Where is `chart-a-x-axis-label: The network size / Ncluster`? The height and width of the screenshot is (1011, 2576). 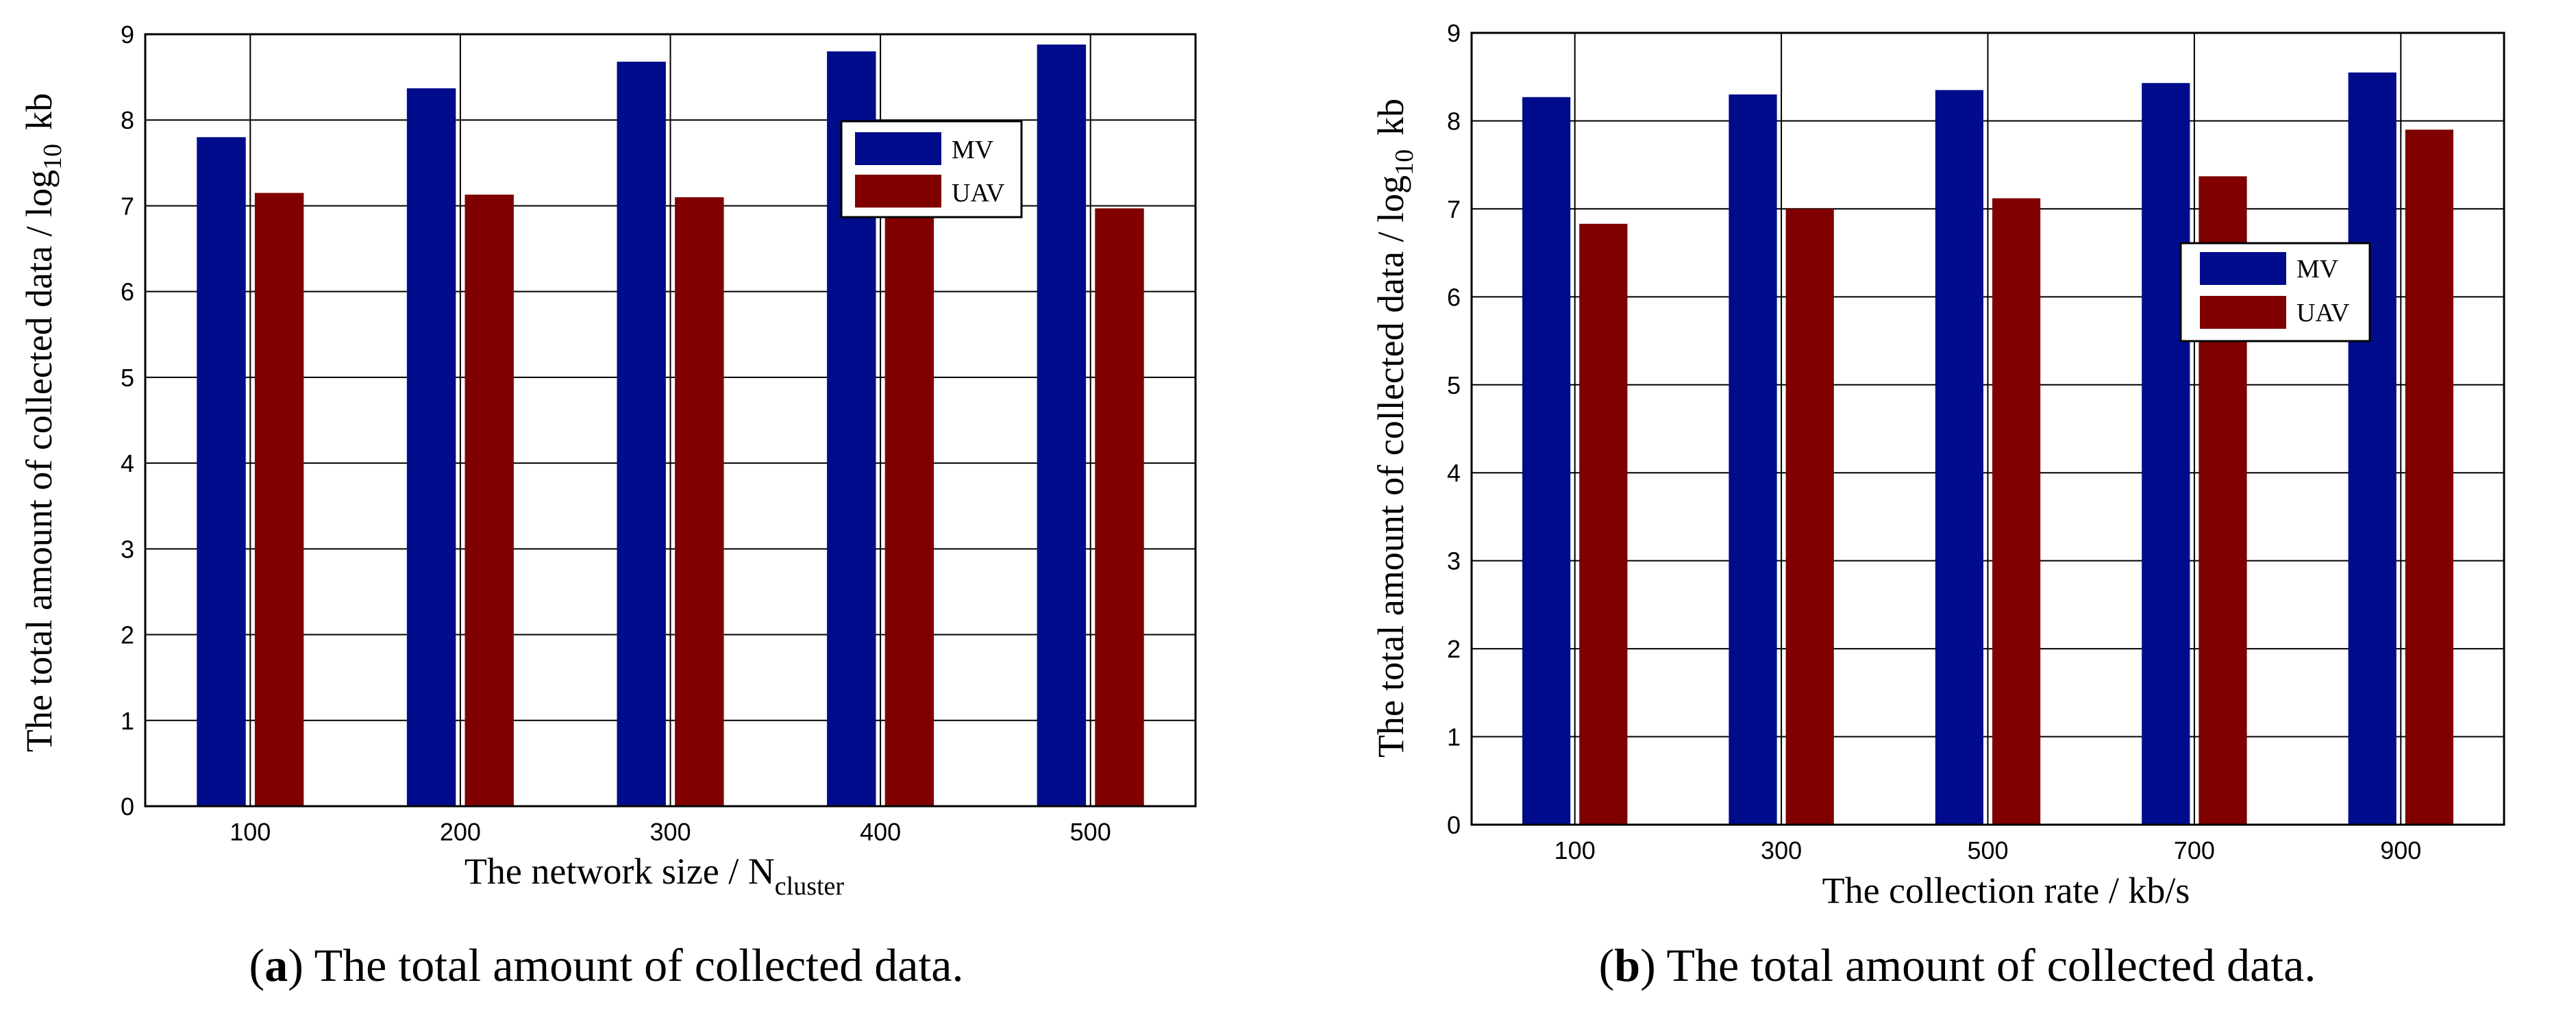 chart-a-x-axis-label: The network size / Ncluster is located at coordinates (654, 876).